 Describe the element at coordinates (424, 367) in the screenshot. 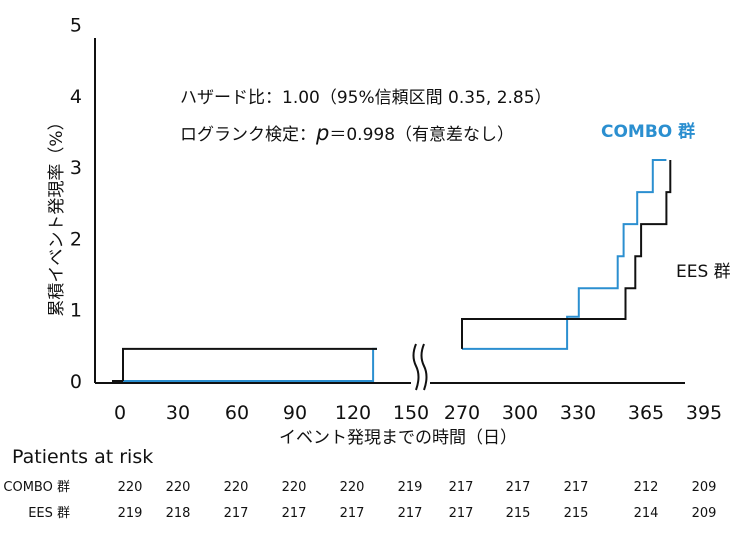

I see `axis-break-right` at that location.